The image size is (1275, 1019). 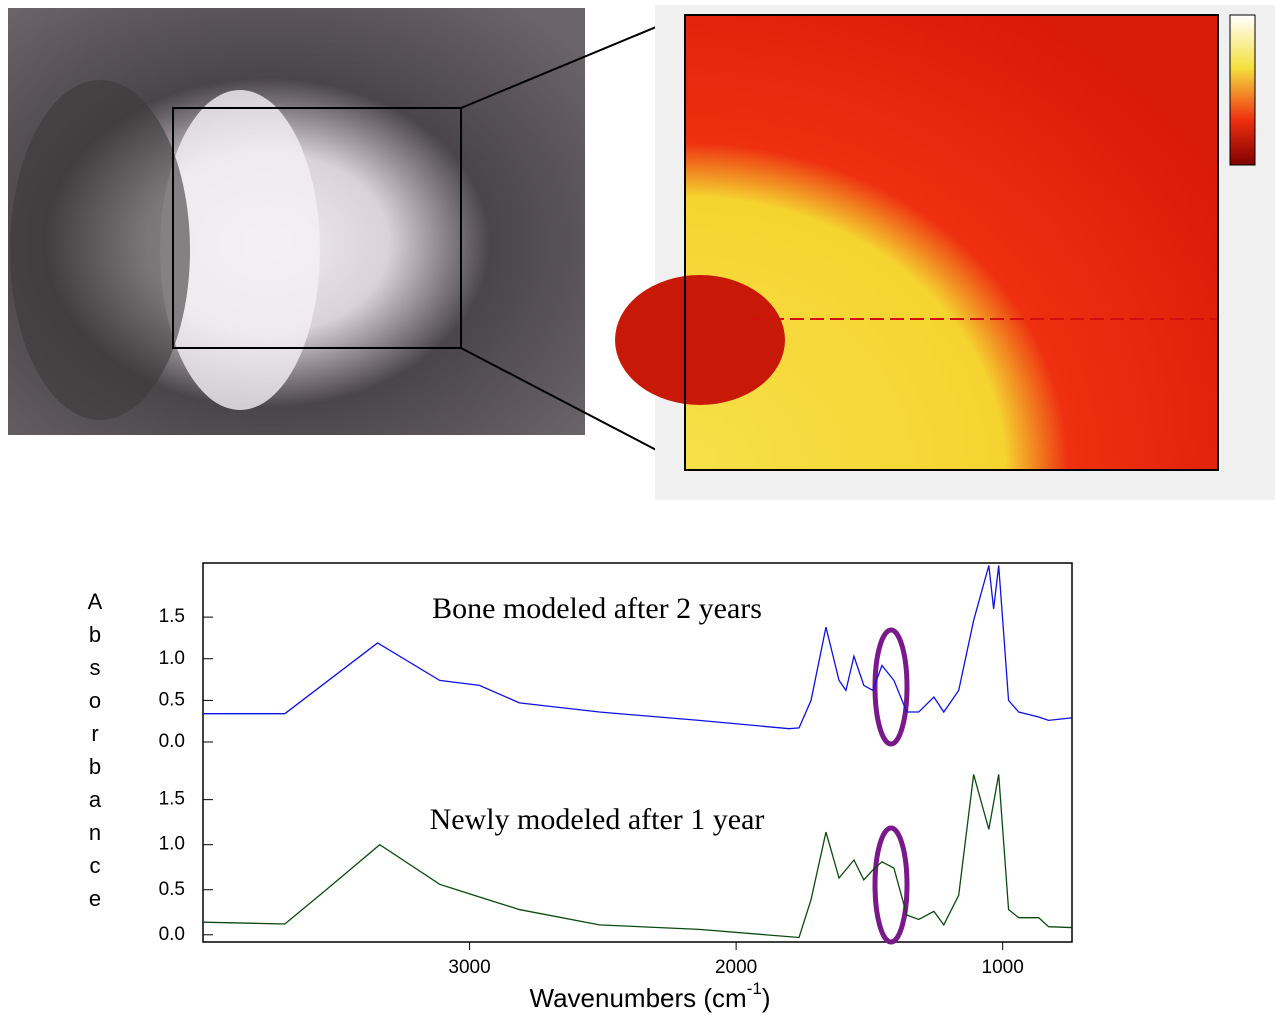 I want to click on x-tick-label: 3000, so click(x=469, y=967).